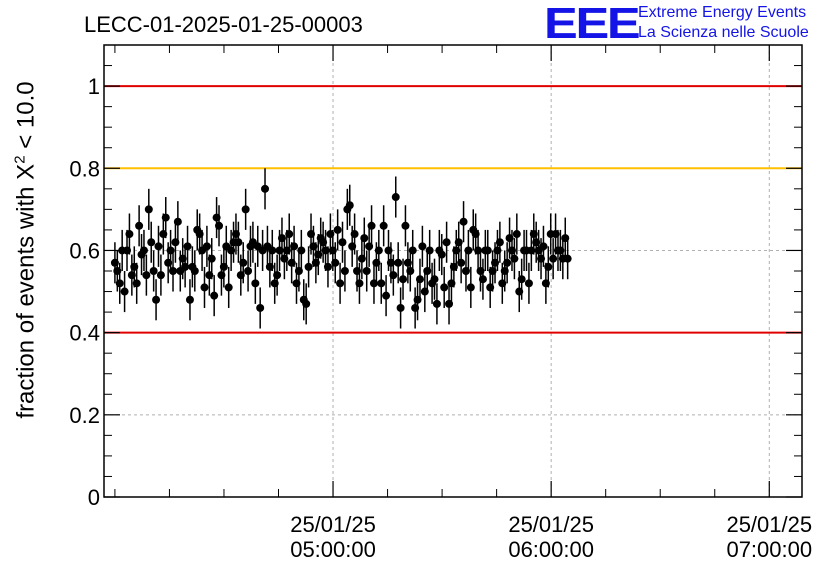  What do you see at coordinates (84, 250) in the screenshot?
I see `y-tick-label: 0.6` at bounding box center [84, 250].